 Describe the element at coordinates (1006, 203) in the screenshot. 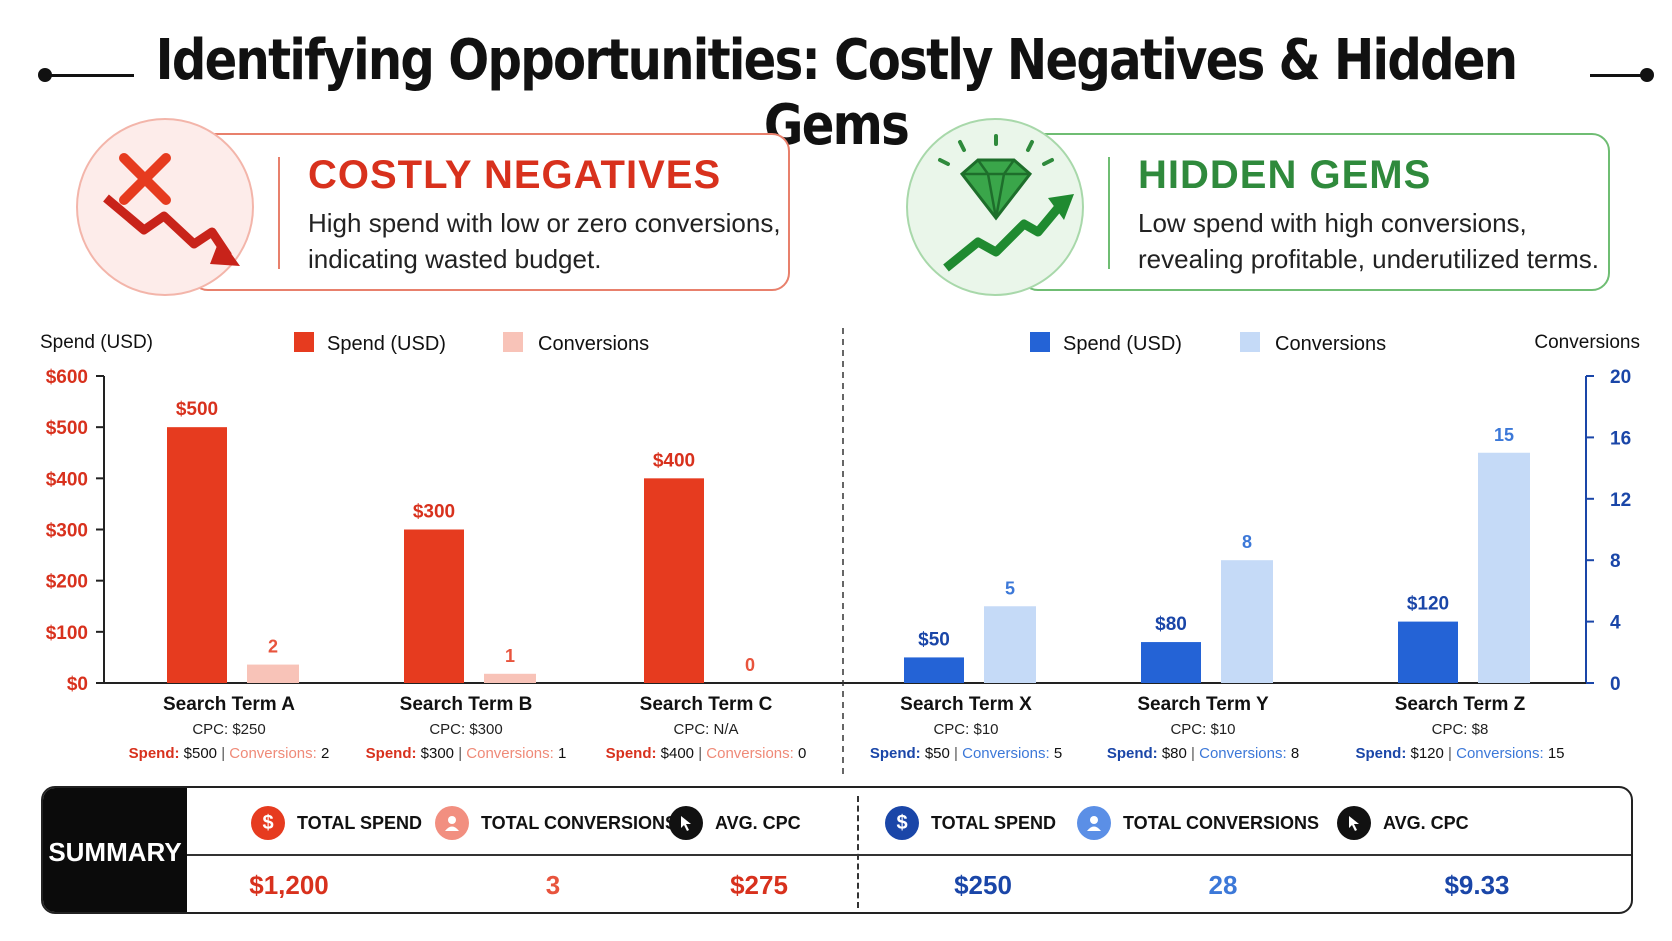

I see `gem-uptrend-icon-svg` at that location.